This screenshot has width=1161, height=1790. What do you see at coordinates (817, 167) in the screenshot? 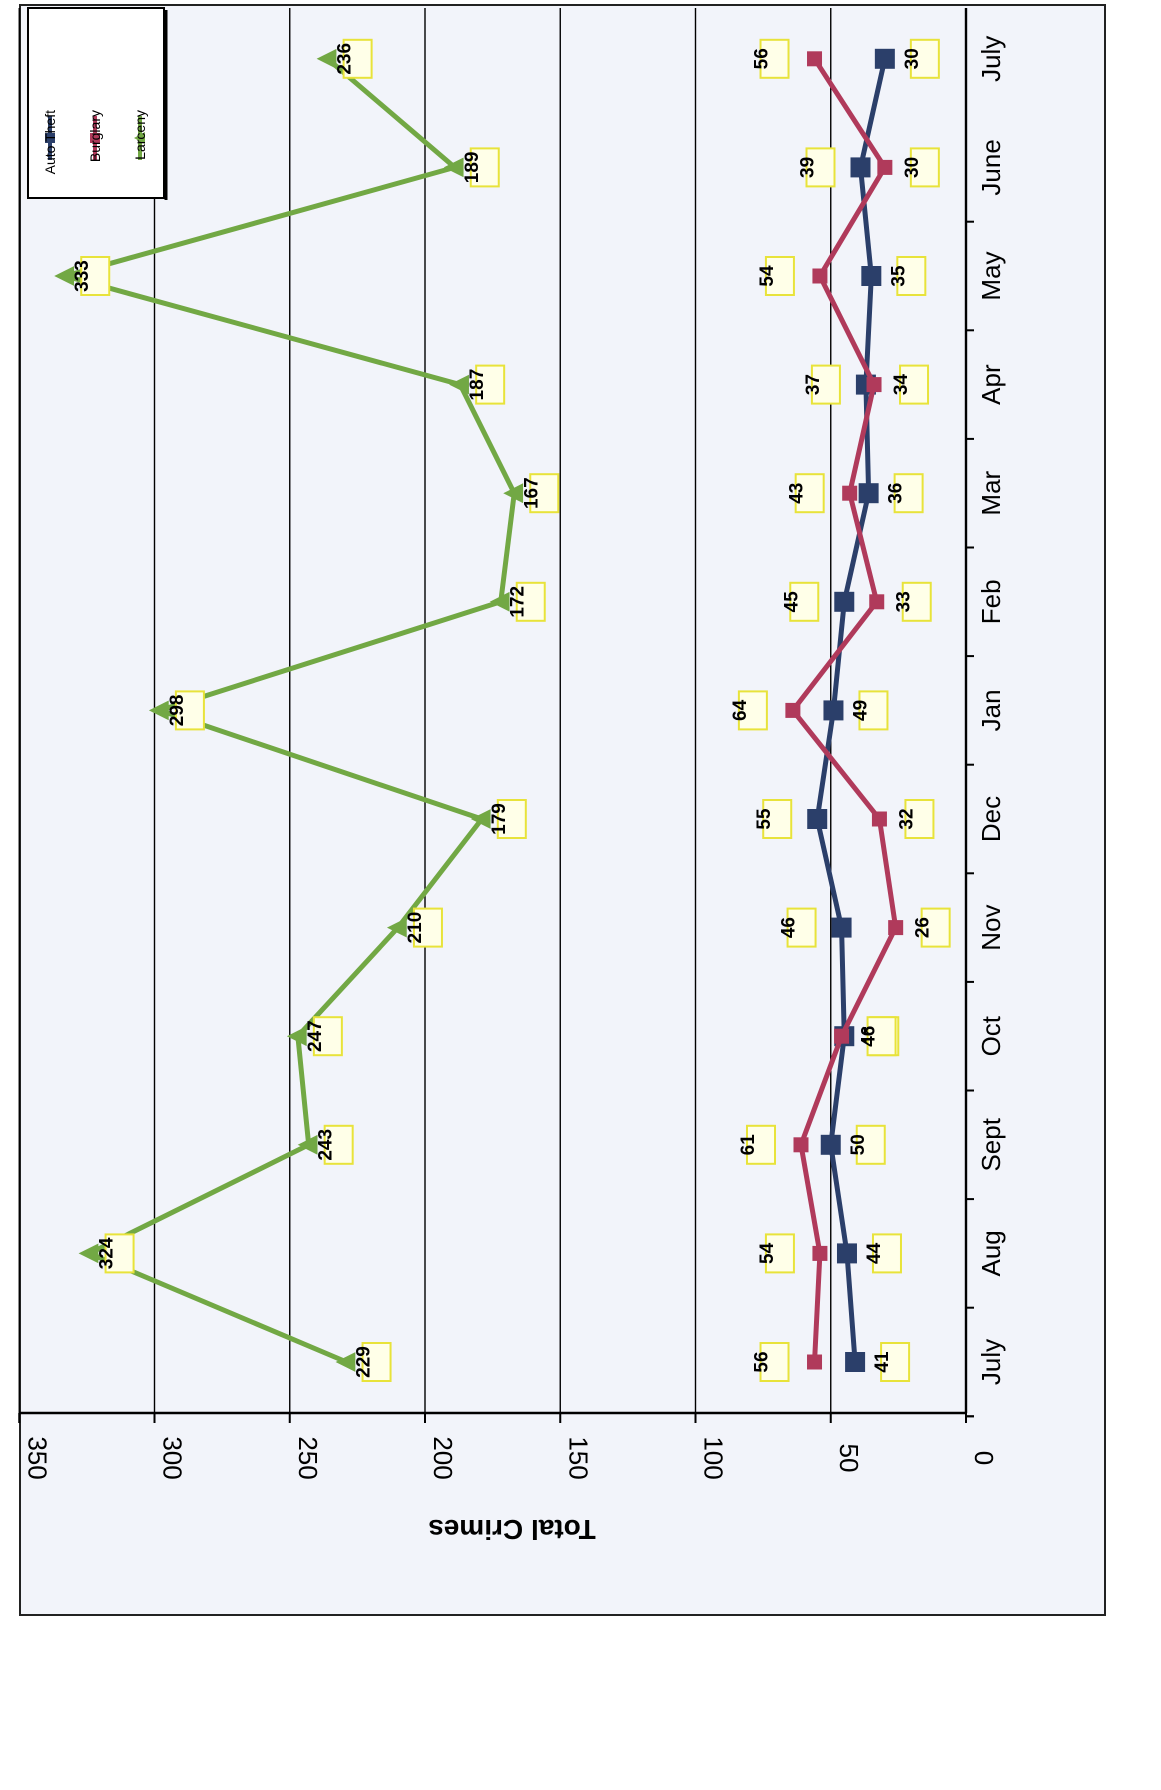
I see `data-label-auto-theft-11: 39` at bounding box center [817, 167].